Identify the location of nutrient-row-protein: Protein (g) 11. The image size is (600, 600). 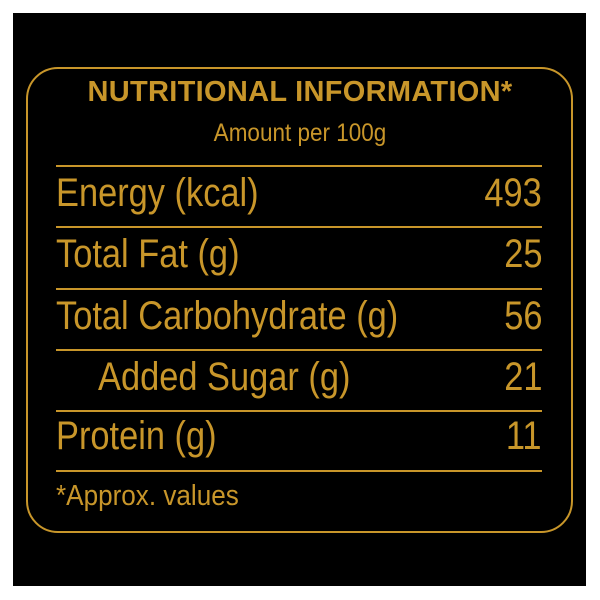
(299, 438).